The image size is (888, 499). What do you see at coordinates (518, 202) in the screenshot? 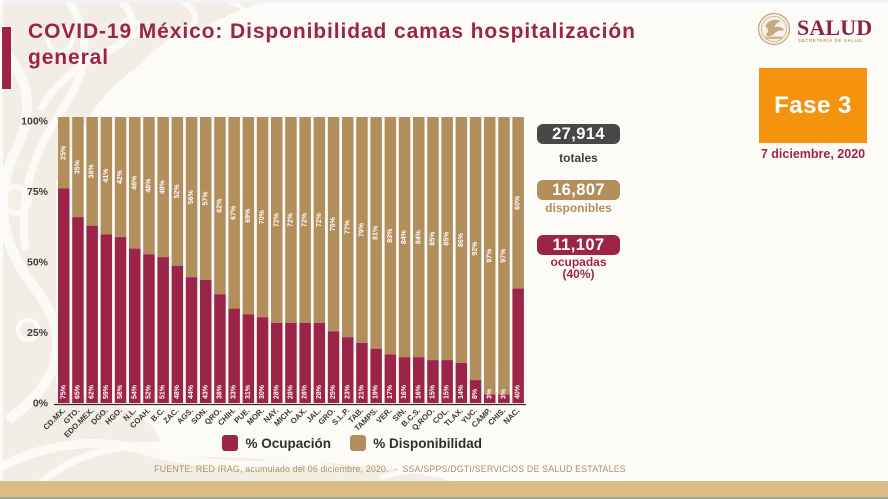
I see `svg-text: 60%` at bounding box center [518, 202].